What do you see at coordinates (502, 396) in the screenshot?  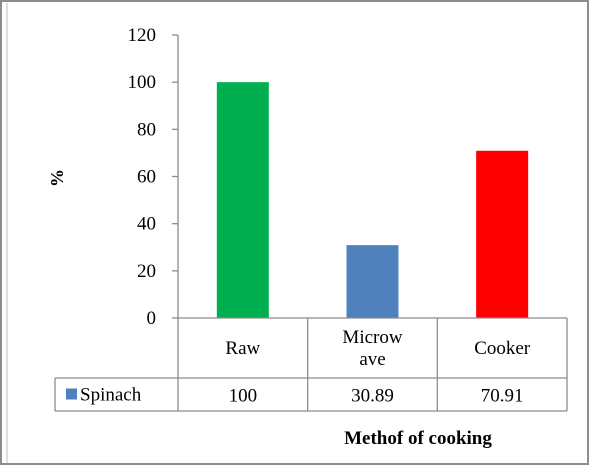 I see `data-table-value: 70.91` at bounding box center [502, 396].